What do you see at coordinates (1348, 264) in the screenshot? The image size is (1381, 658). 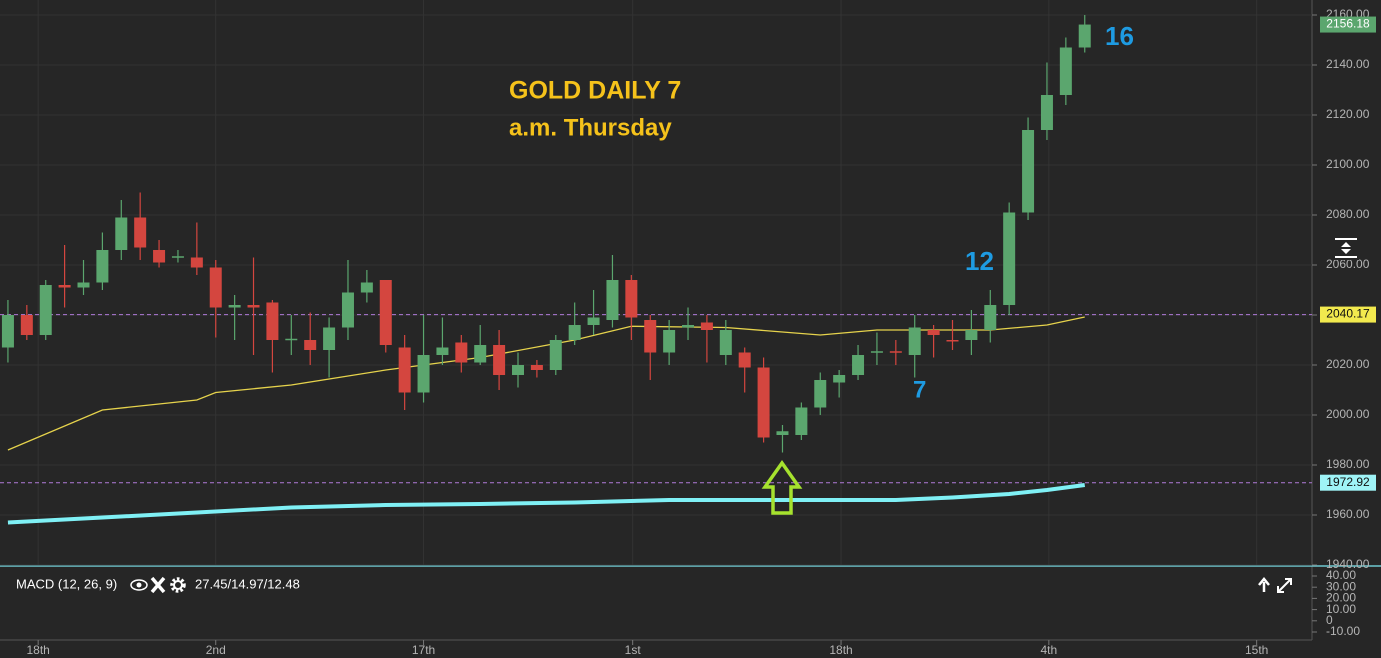 I see `y-tick-label: 2060.00` at bounding box center [1348, 264].